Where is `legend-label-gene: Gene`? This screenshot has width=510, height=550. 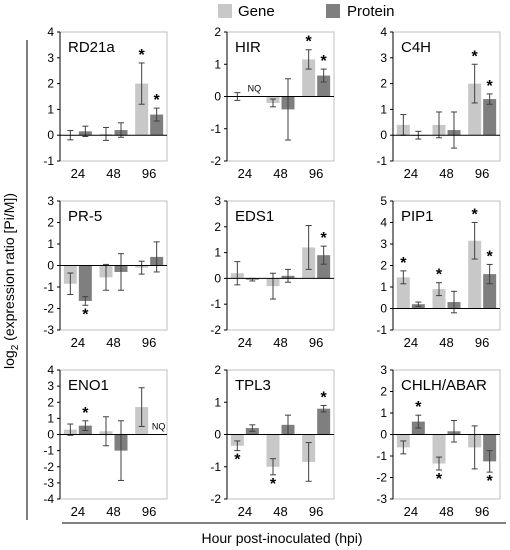 legend-label-gene: Gene is located at coordinates (256, 11).